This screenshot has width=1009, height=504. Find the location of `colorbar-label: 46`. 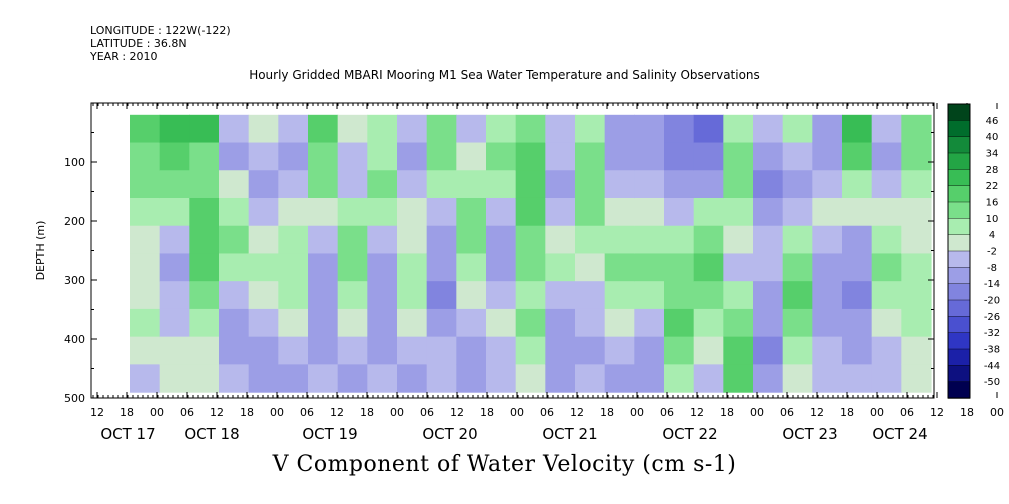

colorbar-label: 46 is located at coordinates (992, 121).